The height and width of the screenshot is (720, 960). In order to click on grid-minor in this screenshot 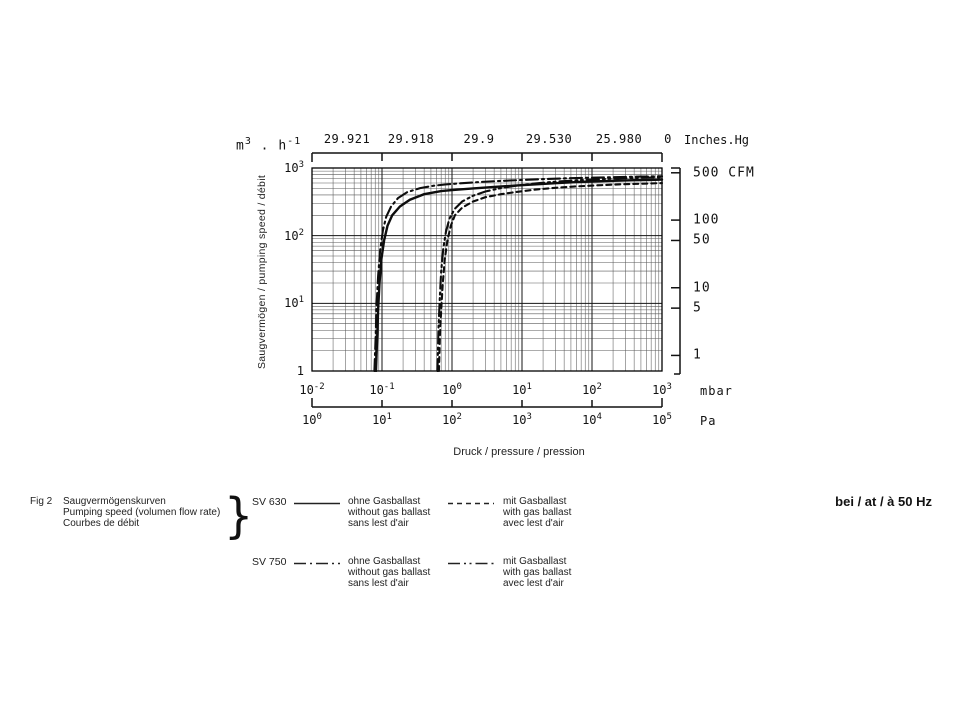, I will do `click(487, 269)`.